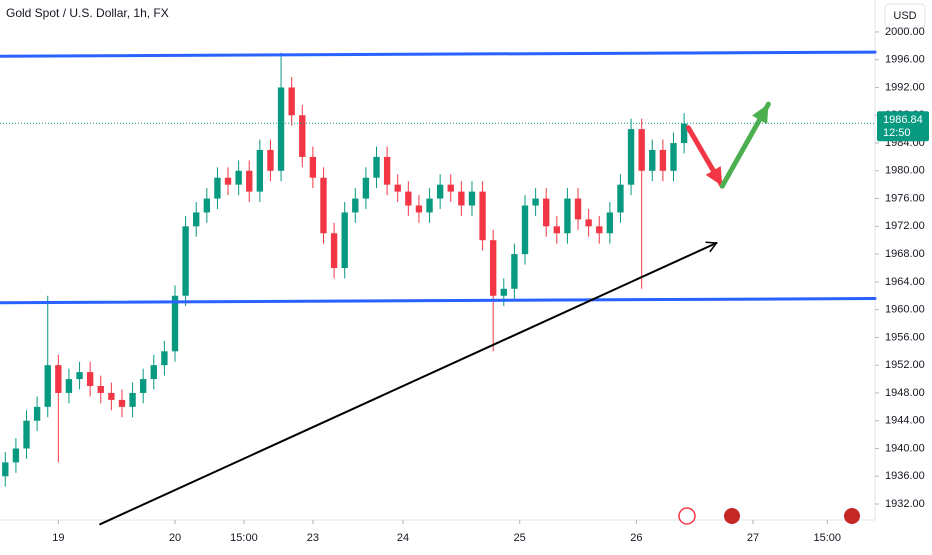 This screenshot has height=555, width=932. I want to click on y-tick-label: 1996.00, so click(905, 60).